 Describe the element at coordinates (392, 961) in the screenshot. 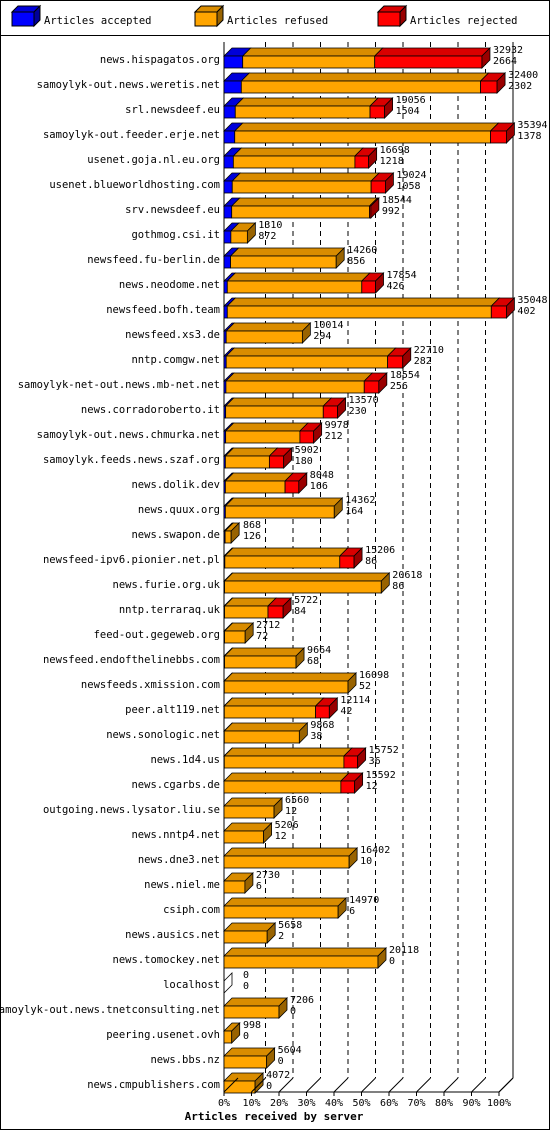

I see `value-accepted-36: 0` at that location.